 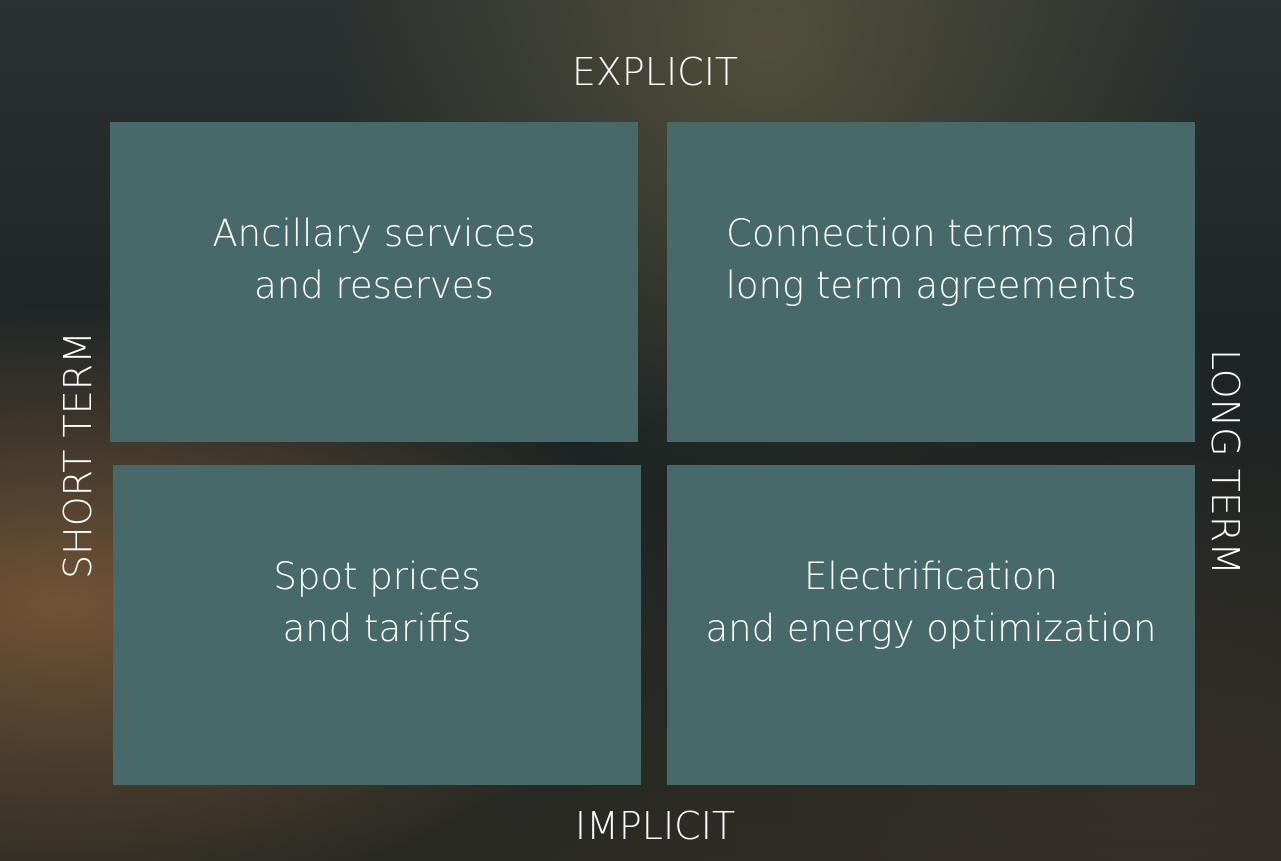 I want to click on quadrant-line: and tariffs, so click(x=377, y=628).